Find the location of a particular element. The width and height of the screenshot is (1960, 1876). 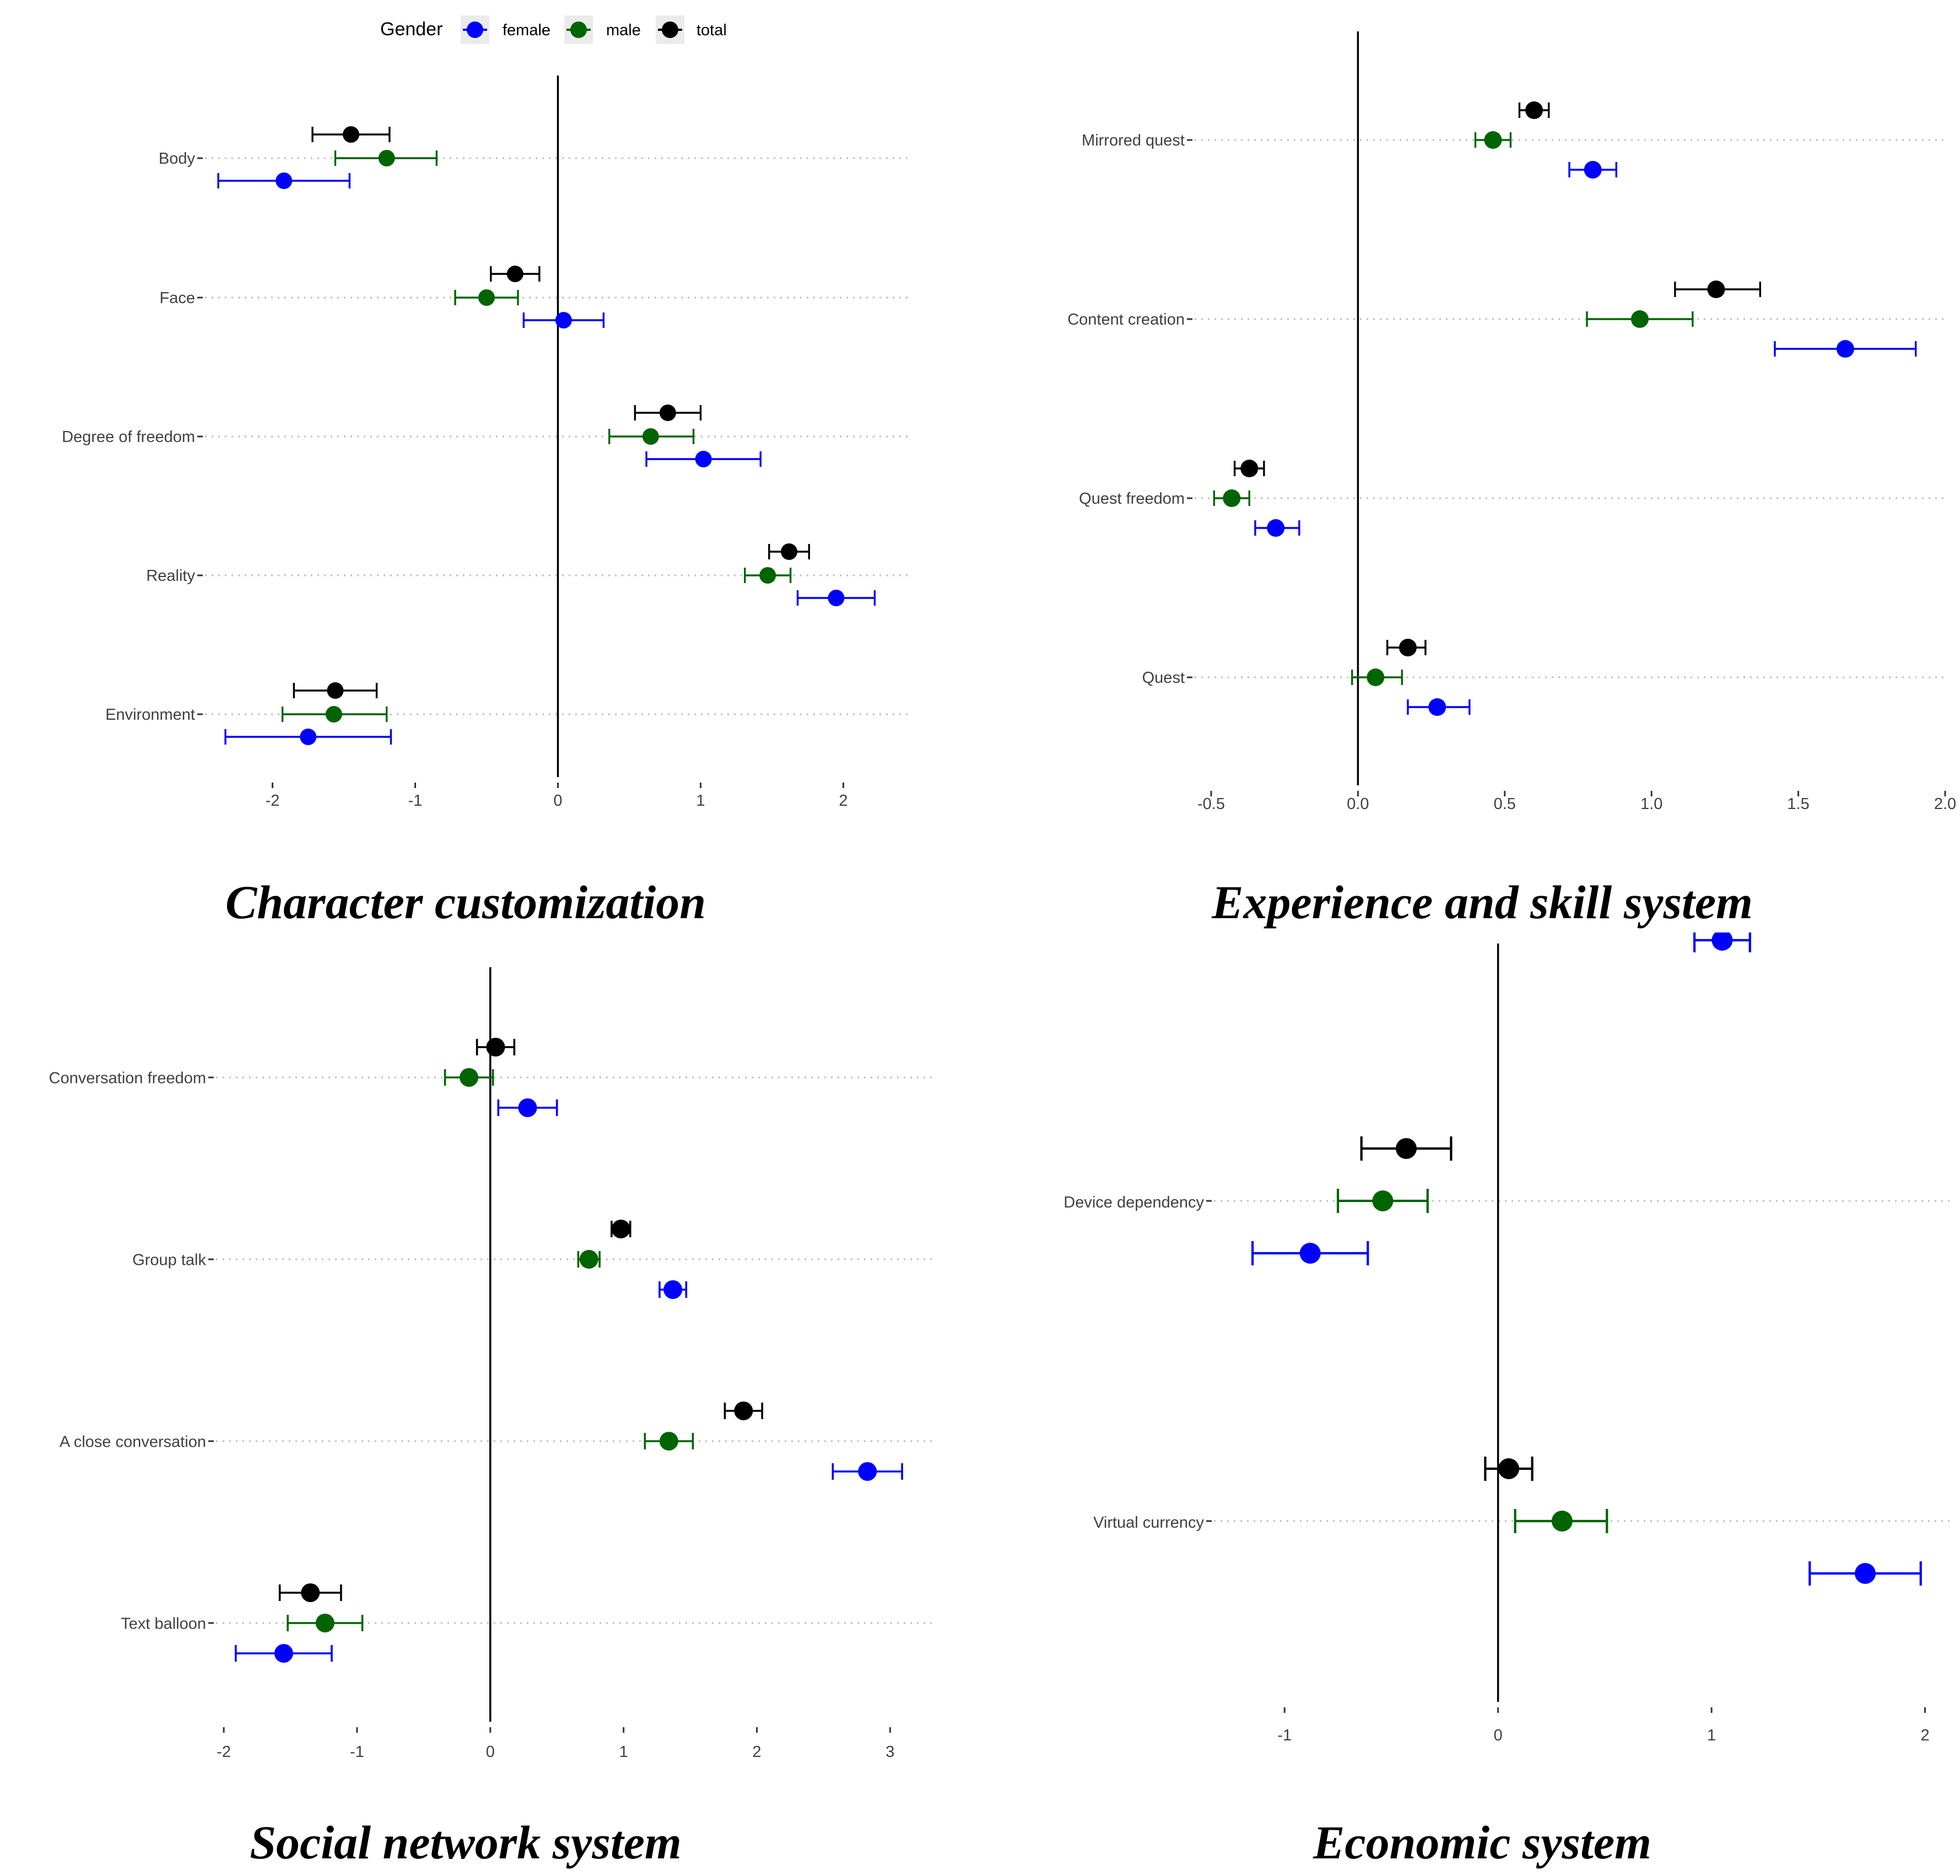

legend-label-male: male is located at coordinates (623, 30).